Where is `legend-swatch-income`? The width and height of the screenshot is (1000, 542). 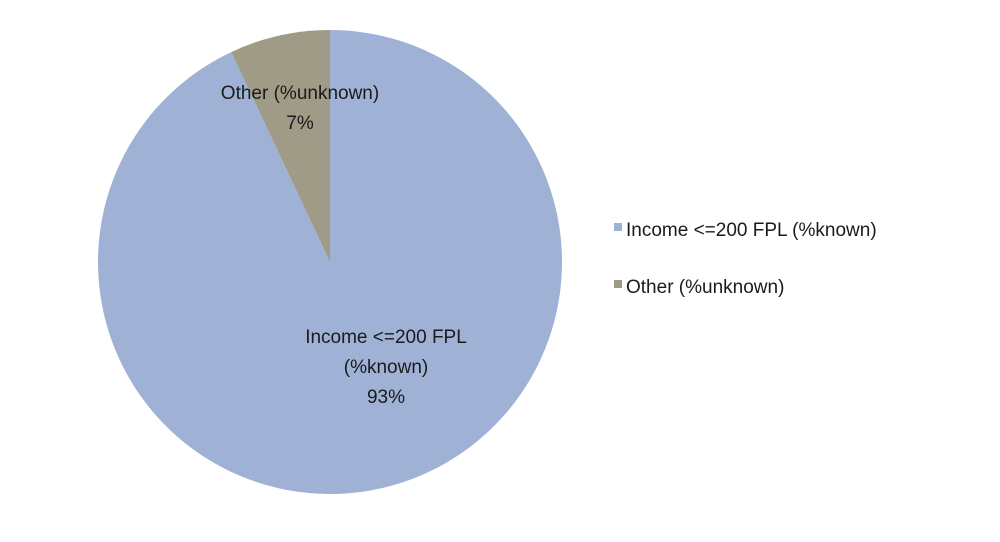 legend-swatch-income is located at coordinates (618, 226).